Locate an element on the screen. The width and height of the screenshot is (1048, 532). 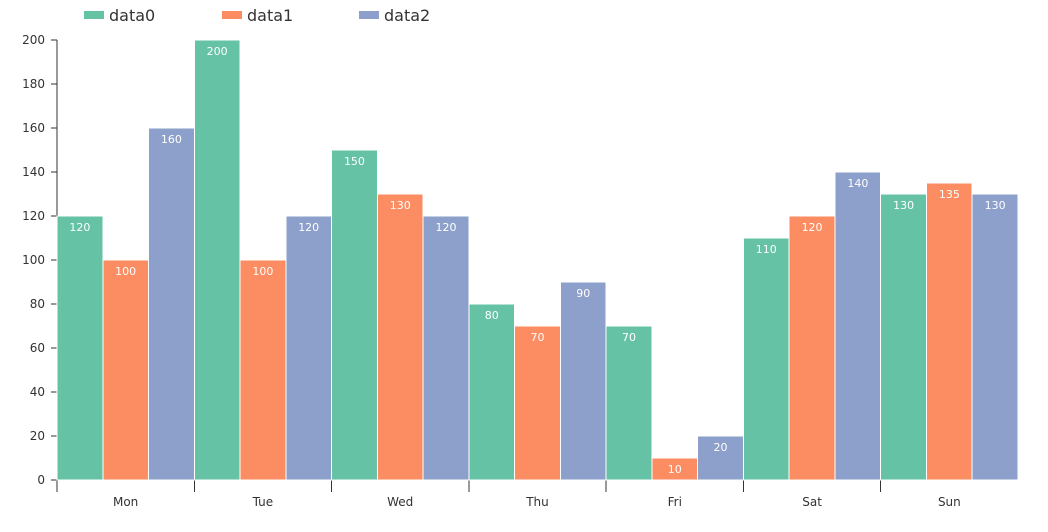
bar-data2-wed is located at coordinates (446, 348).